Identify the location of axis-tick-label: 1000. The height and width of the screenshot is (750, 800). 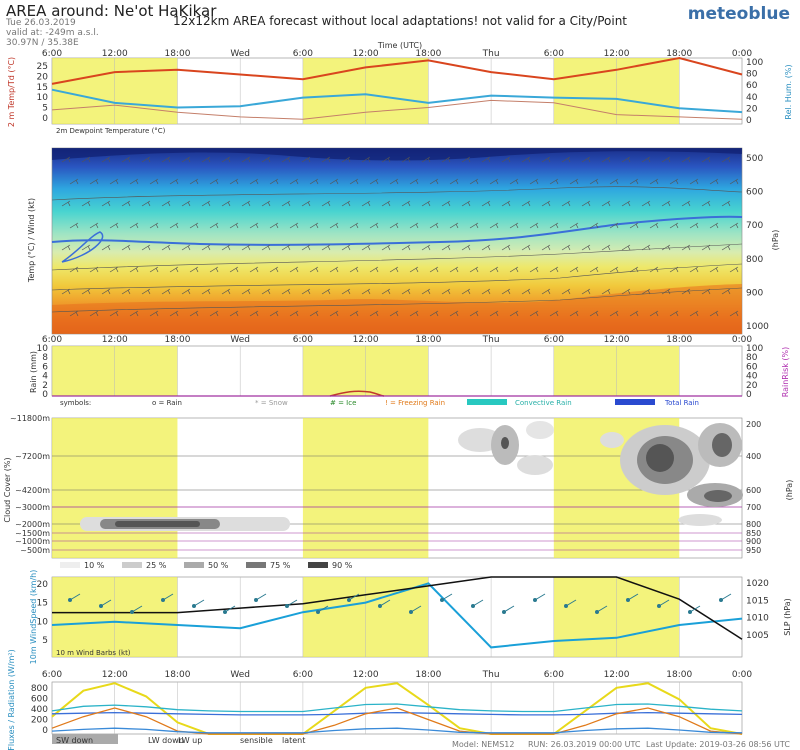
(757, 327).